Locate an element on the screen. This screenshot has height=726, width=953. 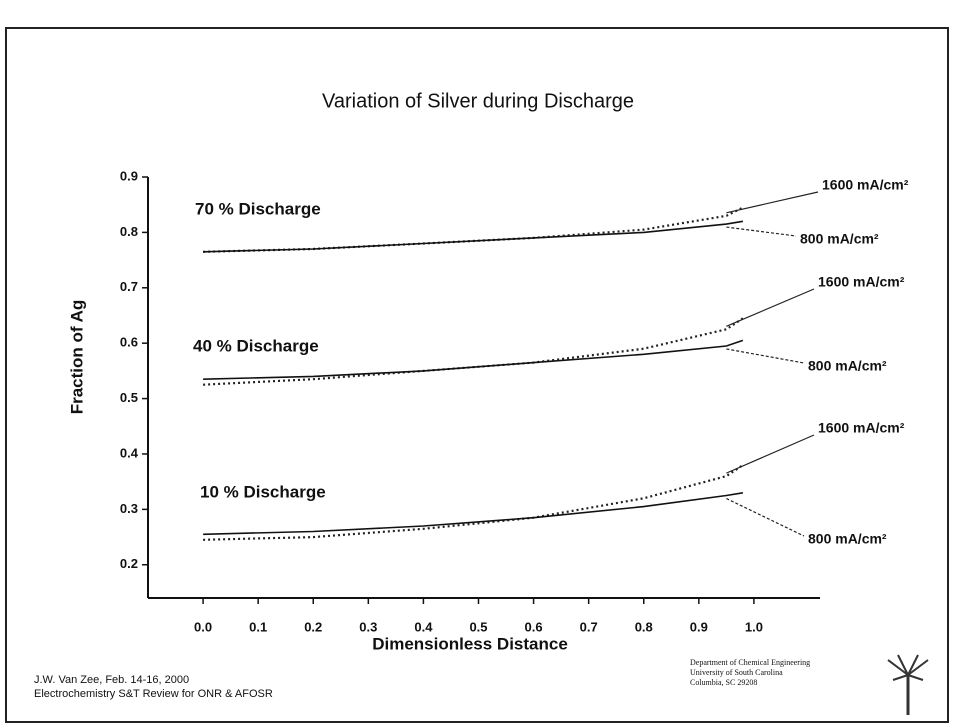
x-tick-label: 0.4 is located at coordinates (423, 626).